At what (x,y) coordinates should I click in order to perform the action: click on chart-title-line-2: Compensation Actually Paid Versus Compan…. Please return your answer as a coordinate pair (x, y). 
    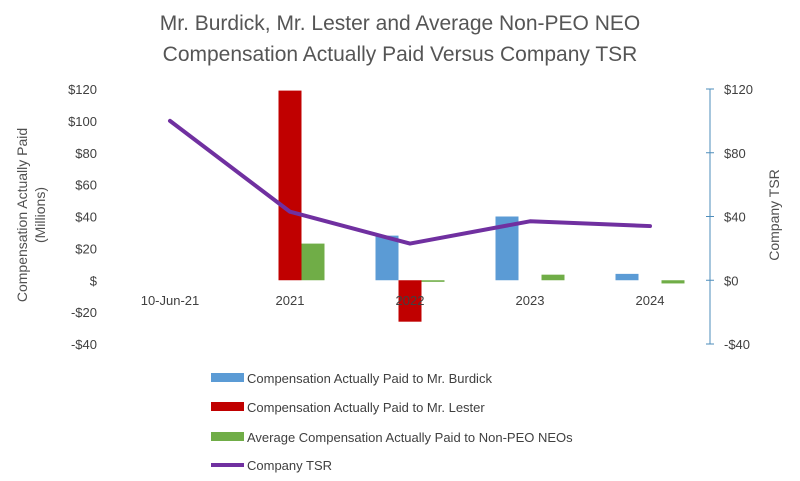
    Looking at the image, I should click on (400, 54).